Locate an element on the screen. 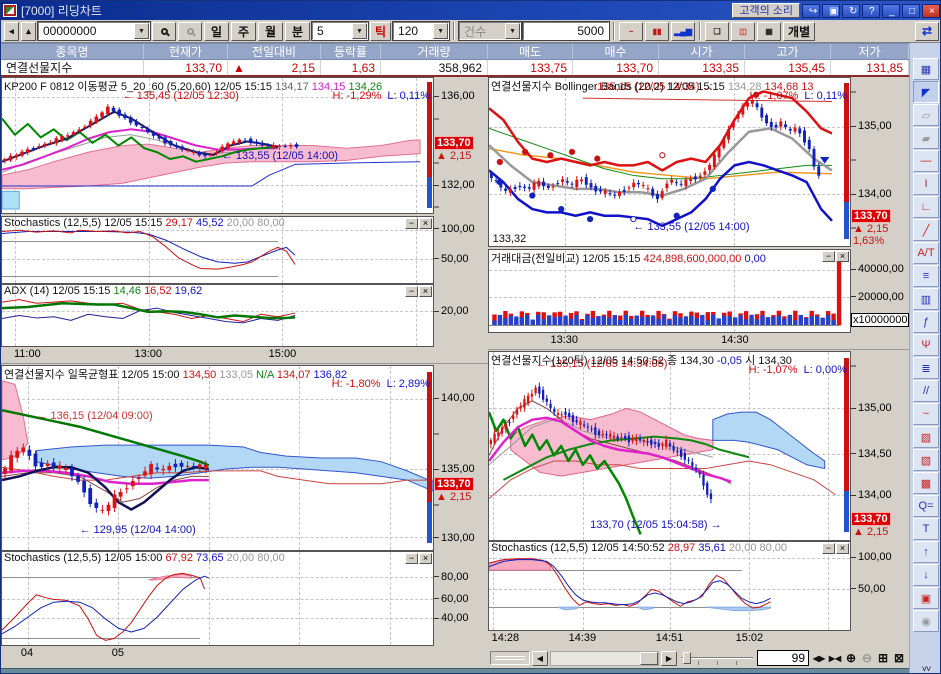 The image size is (941, 674). bar-chart-icon: ▂▄▆ is located at coordinates (683, 31).